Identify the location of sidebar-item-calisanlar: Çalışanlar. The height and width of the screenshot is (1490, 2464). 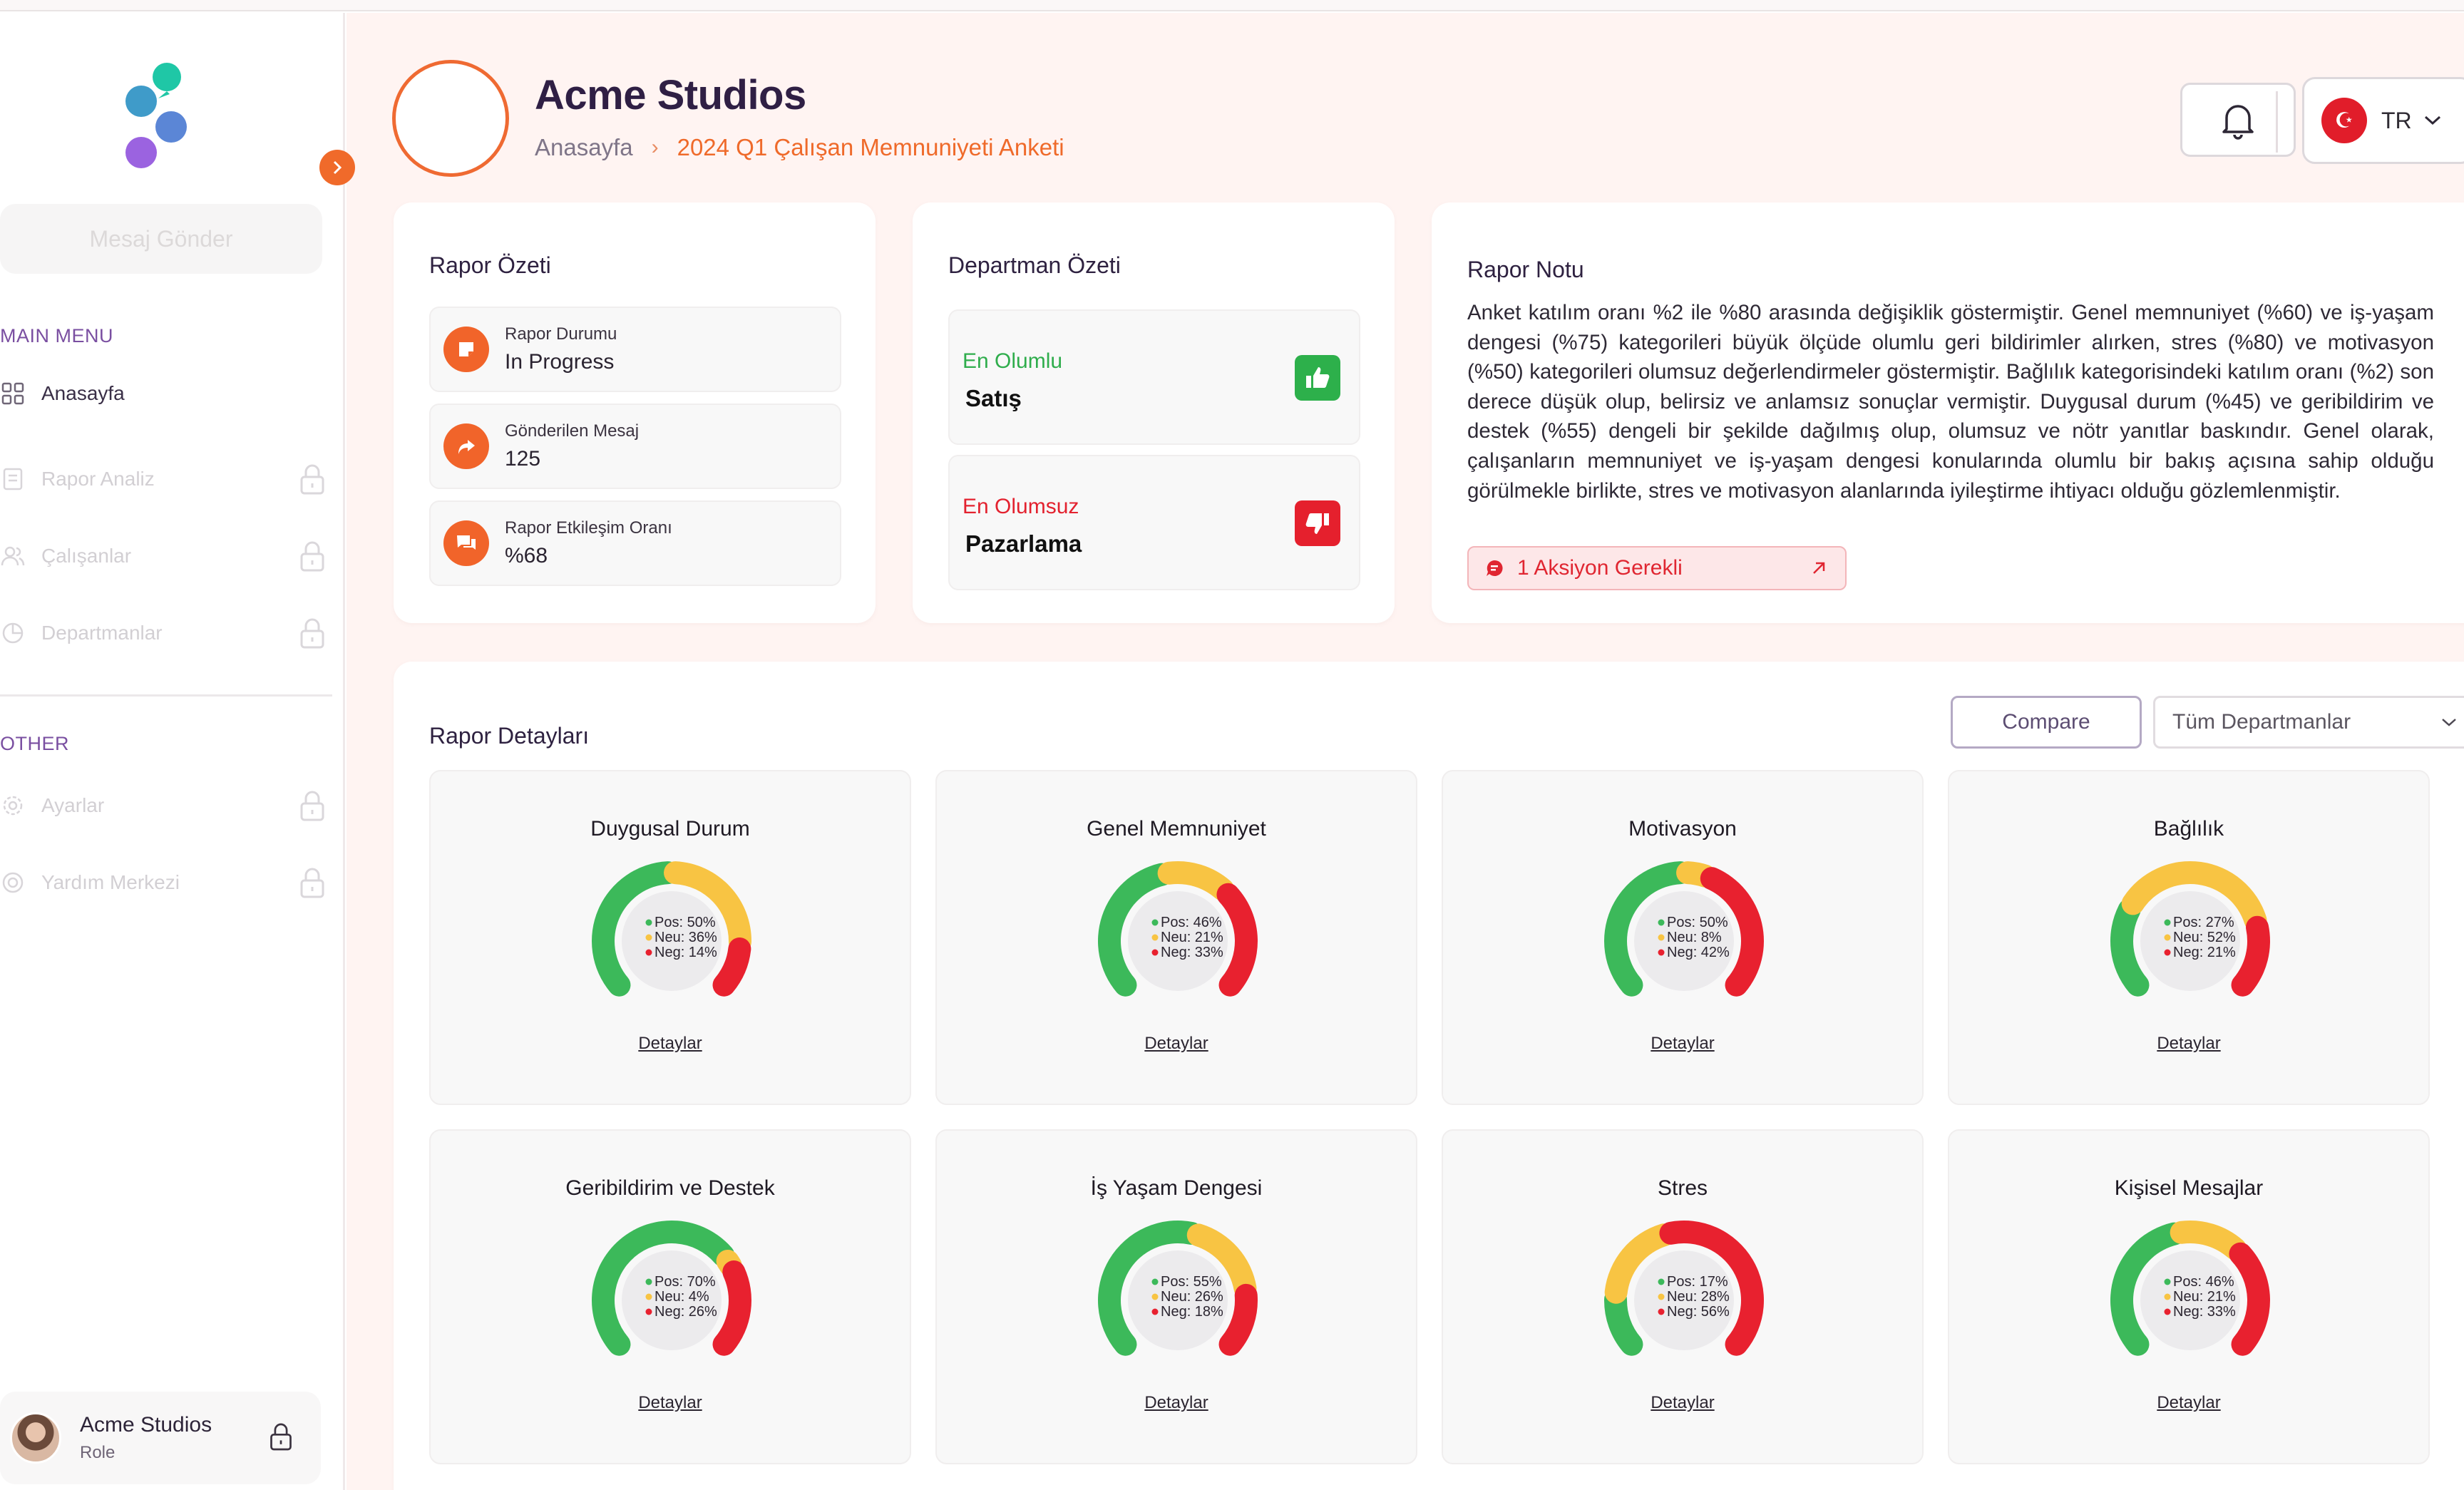
(164, 556).